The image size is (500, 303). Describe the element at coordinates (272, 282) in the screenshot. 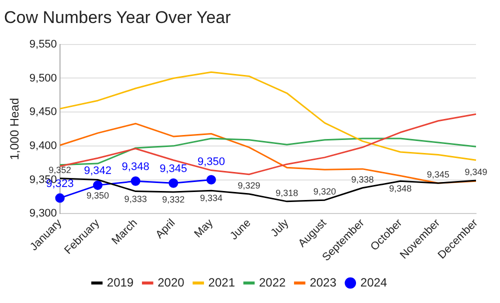

I see `legend-label: 2022` at that location.